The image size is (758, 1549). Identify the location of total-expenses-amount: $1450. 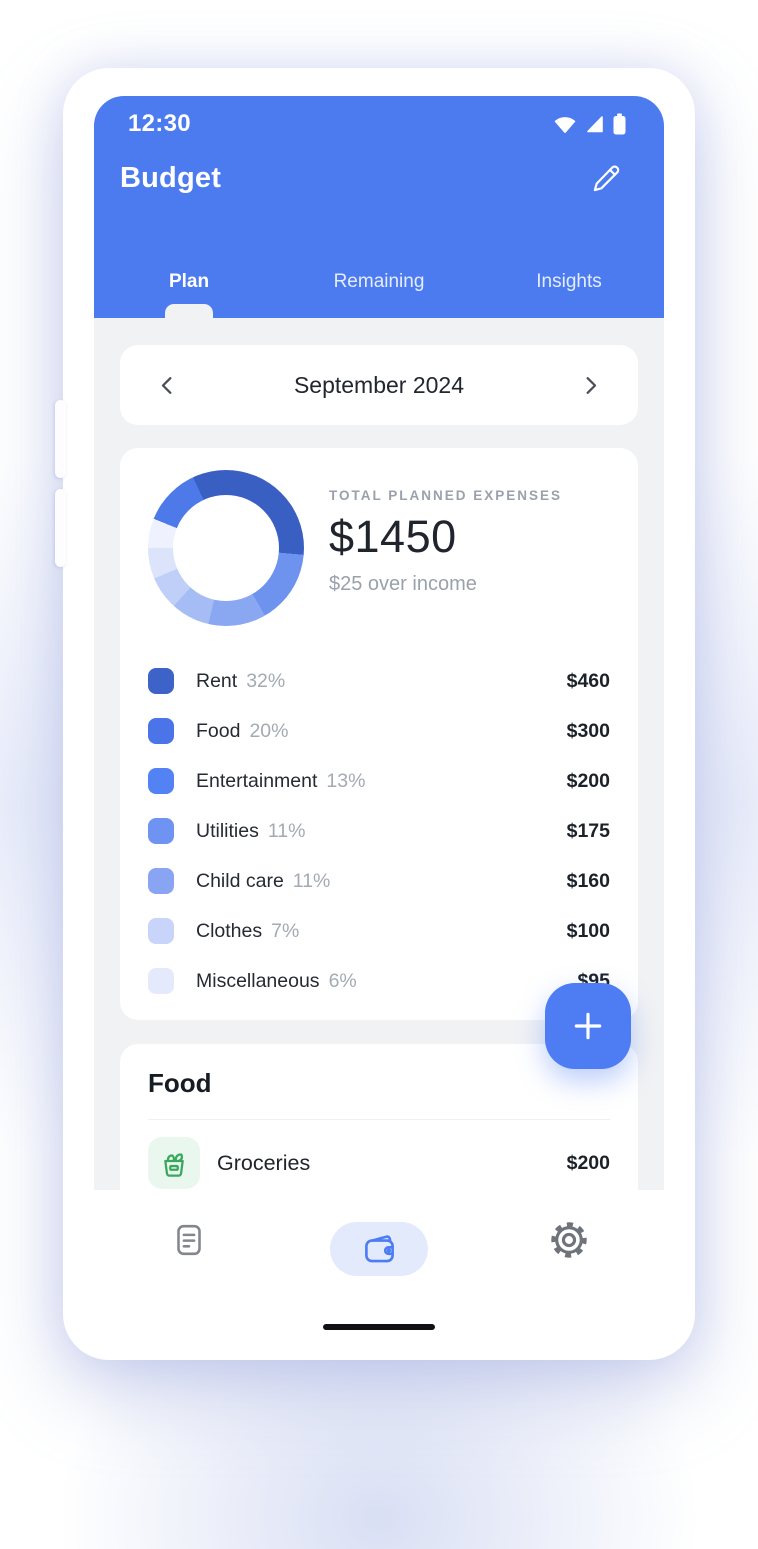
(393, 536).